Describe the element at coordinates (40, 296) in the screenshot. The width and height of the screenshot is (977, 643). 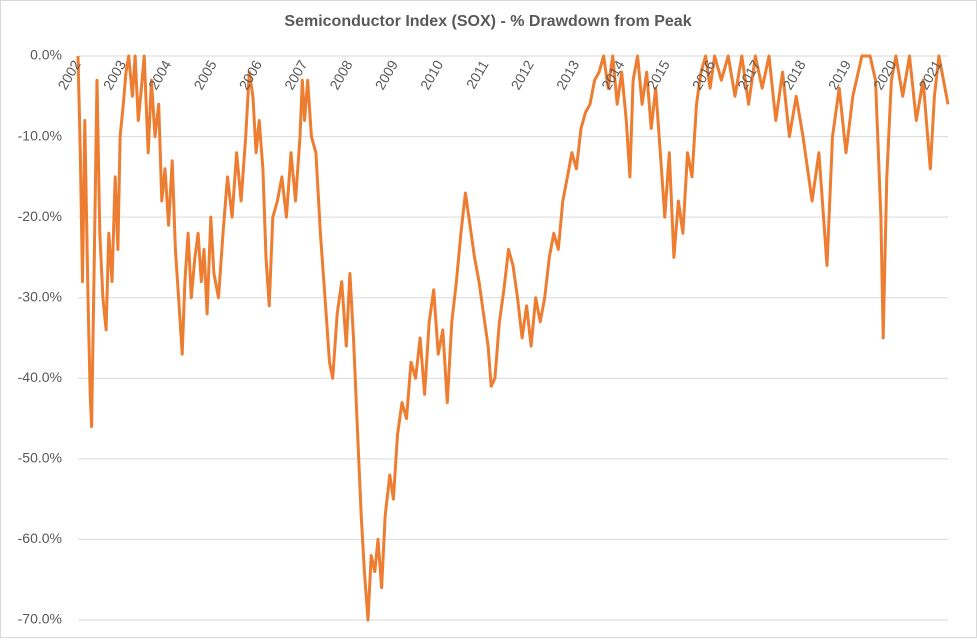
I see `y-tick-label: -30.0%` at that location.